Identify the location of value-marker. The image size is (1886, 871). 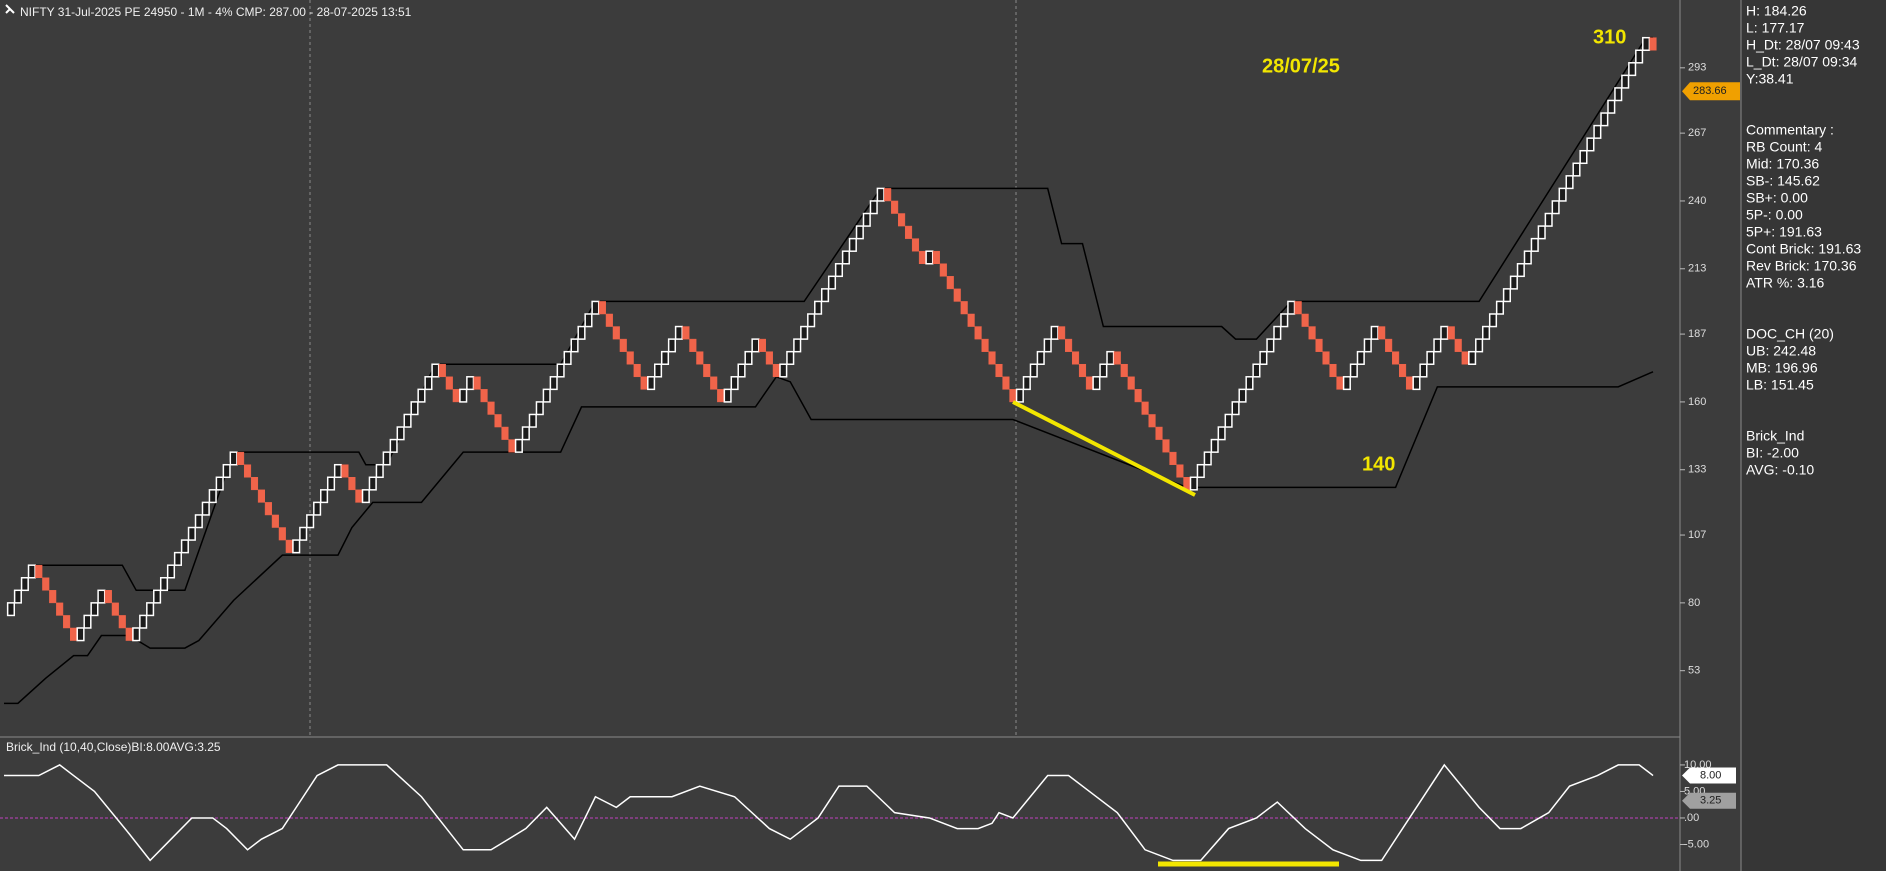
(1709, 775).